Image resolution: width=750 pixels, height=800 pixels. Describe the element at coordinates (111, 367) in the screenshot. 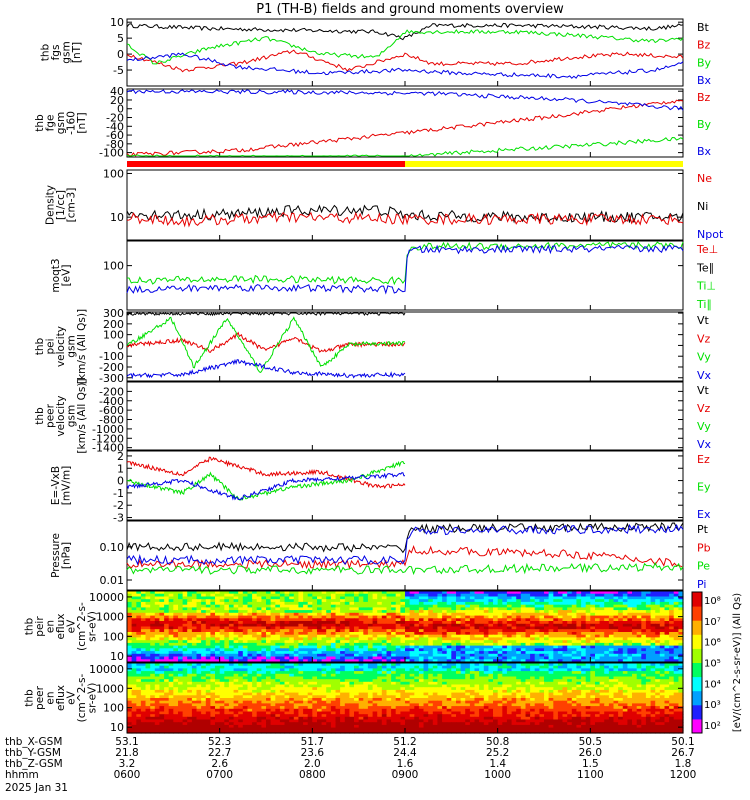

I see `y-tick-label: -200` at that location.